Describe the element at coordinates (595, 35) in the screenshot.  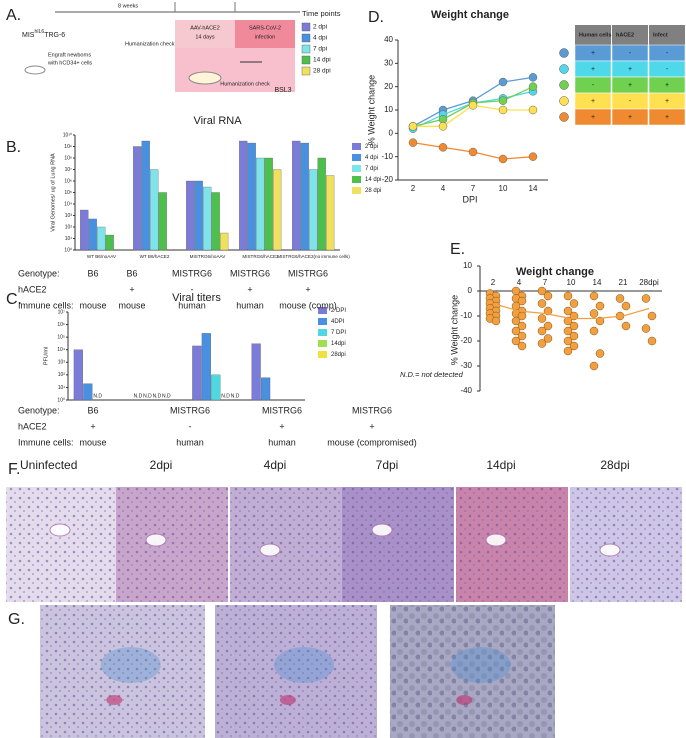
I see `header: Human cells` at that location.